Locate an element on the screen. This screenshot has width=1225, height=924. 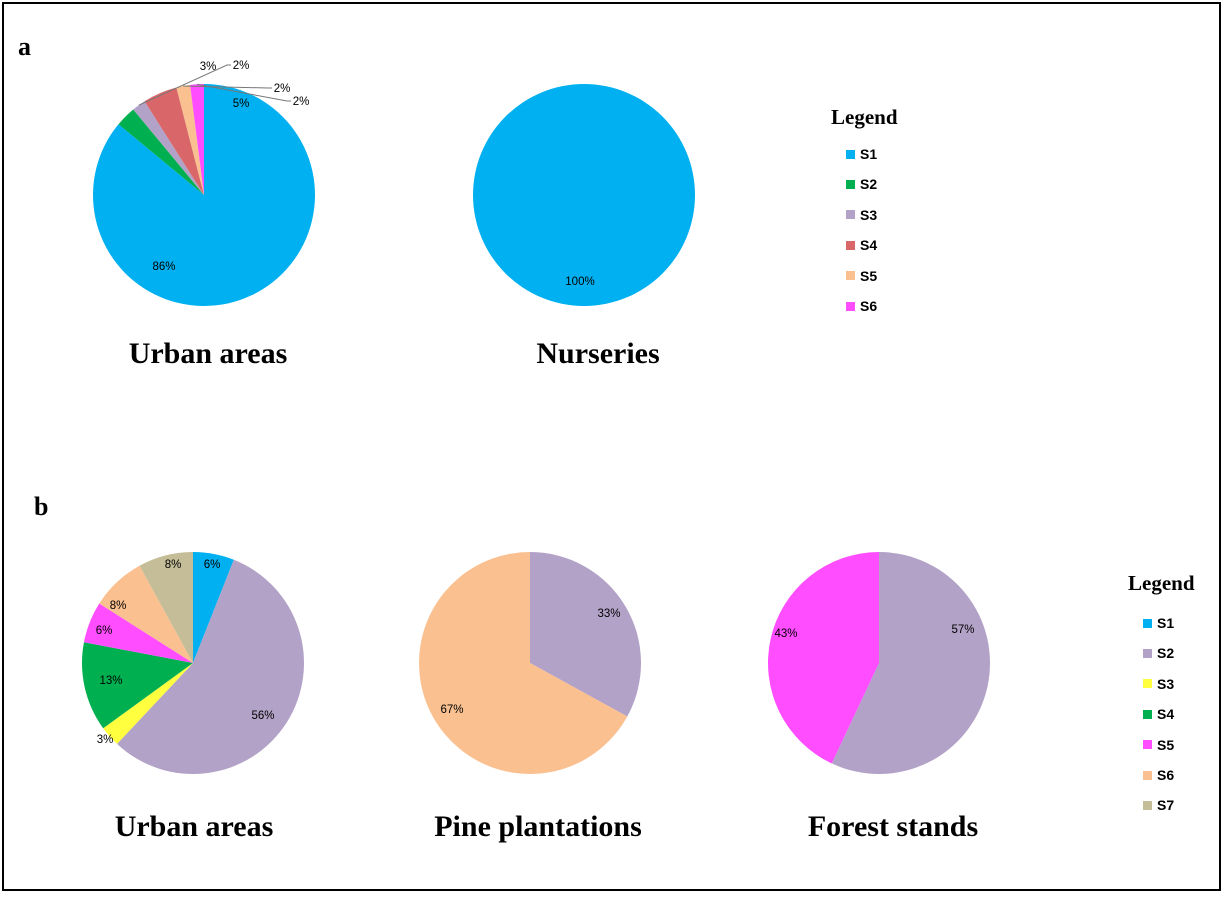
pie-chart-nurseries: 100% is located at coordinates (584, 195).